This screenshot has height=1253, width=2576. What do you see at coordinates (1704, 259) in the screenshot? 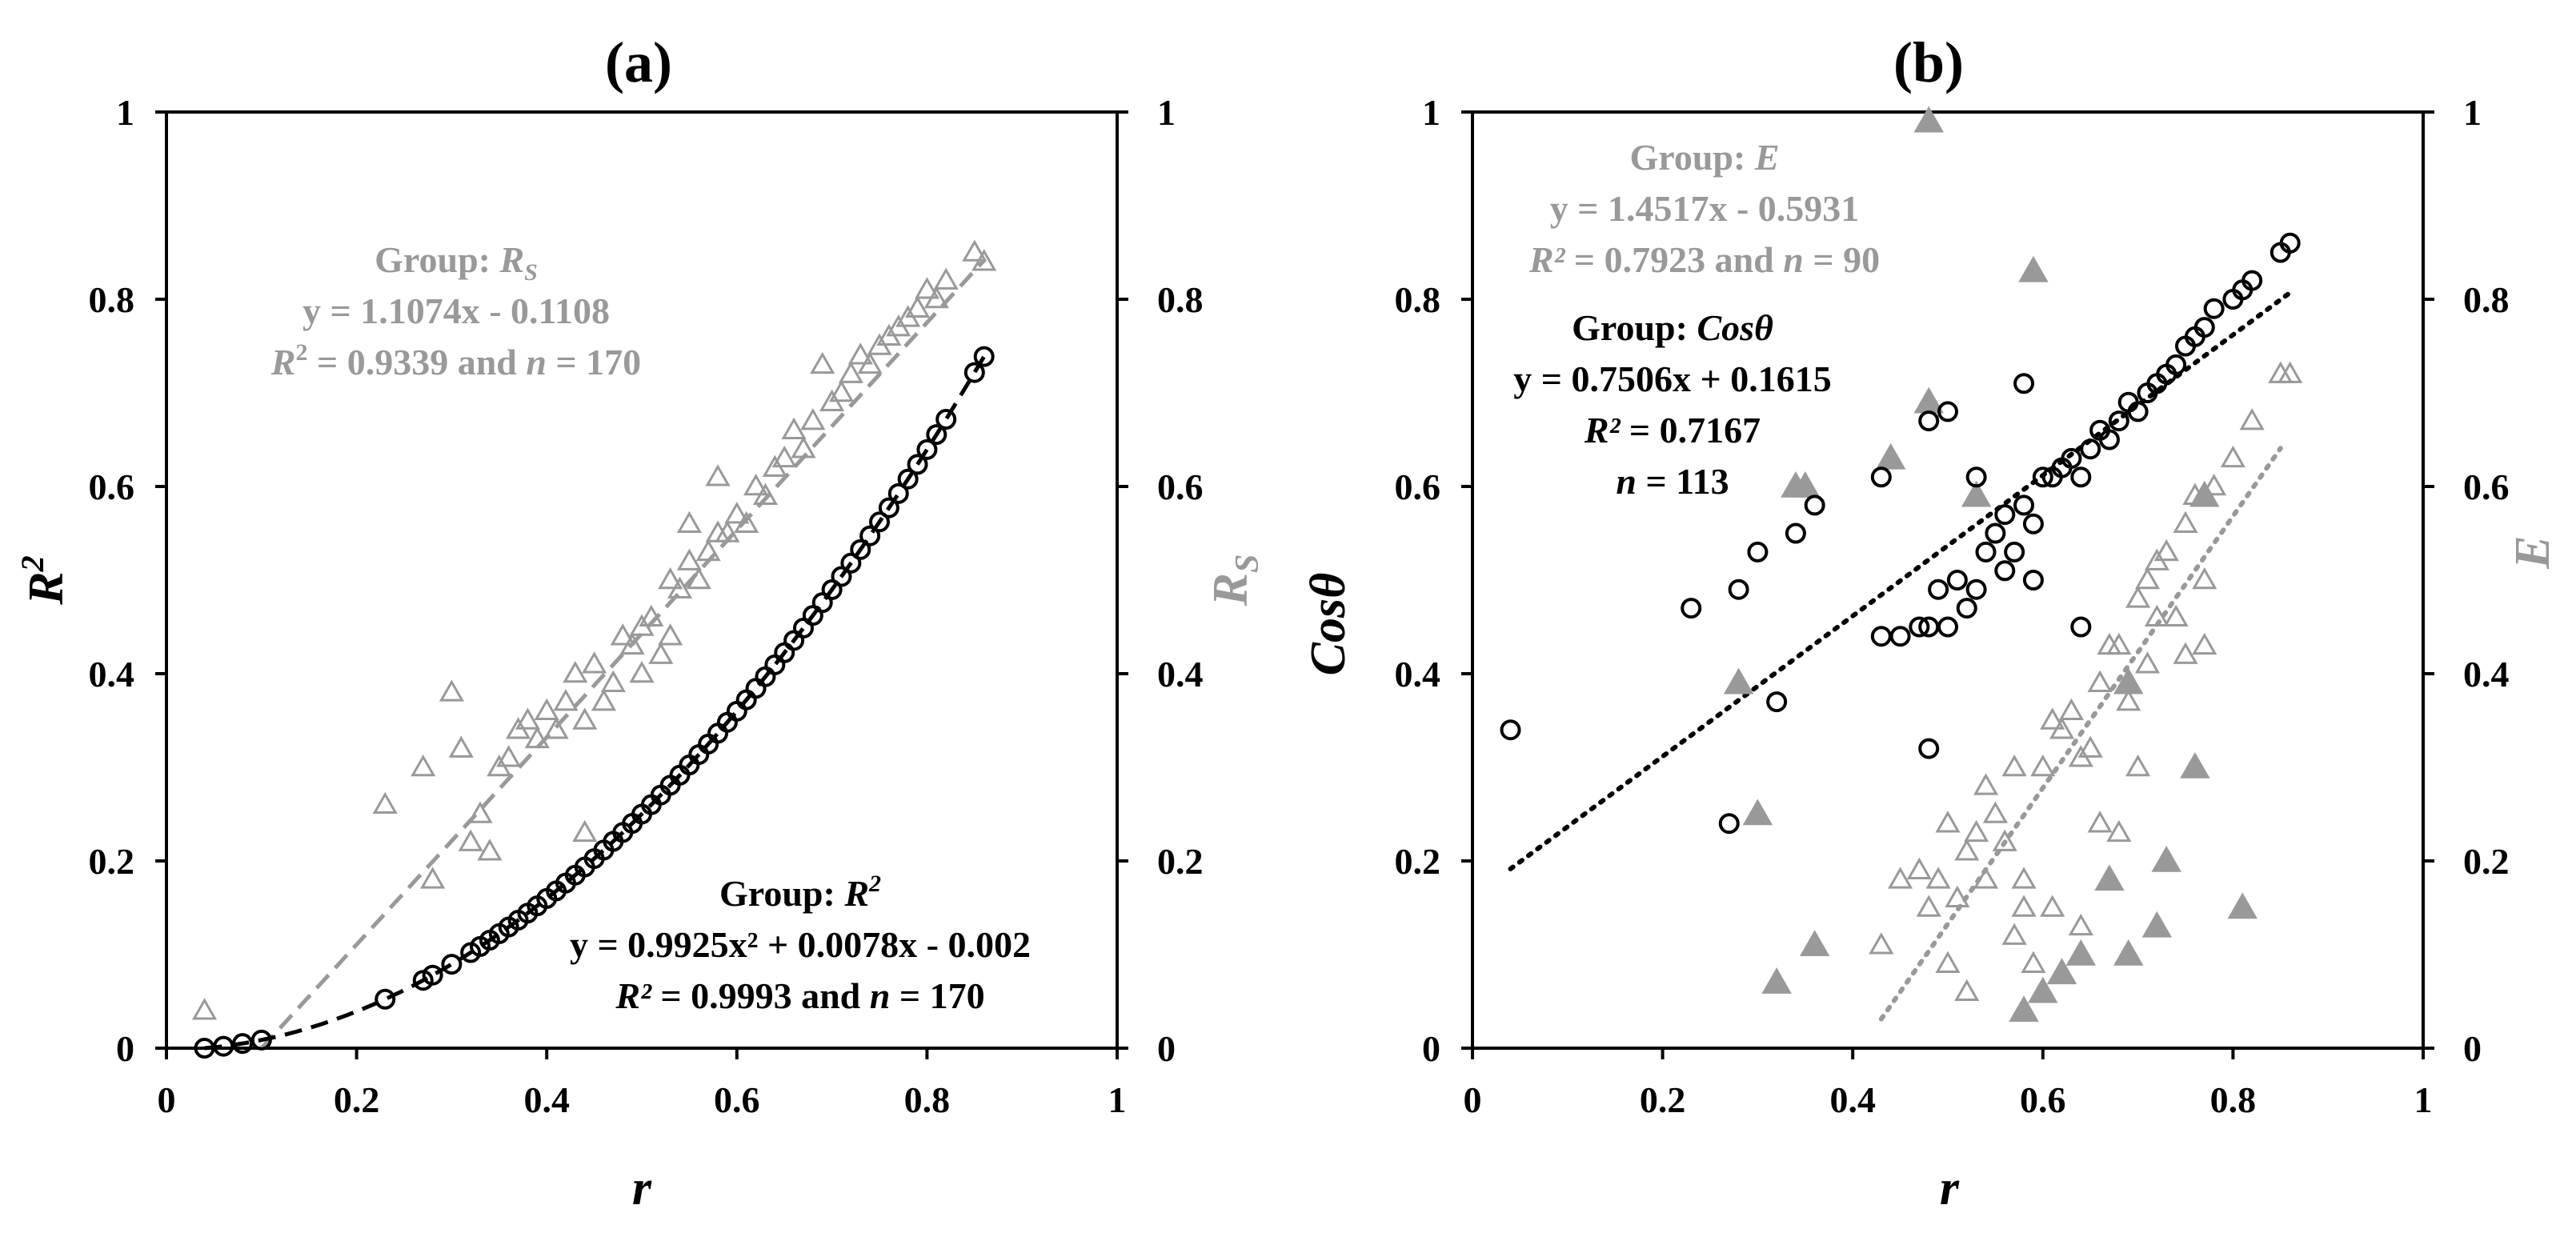
I see `annotation-e-stats: R² = 0.7923 and n = 90` at bounding box center [1704, 259].